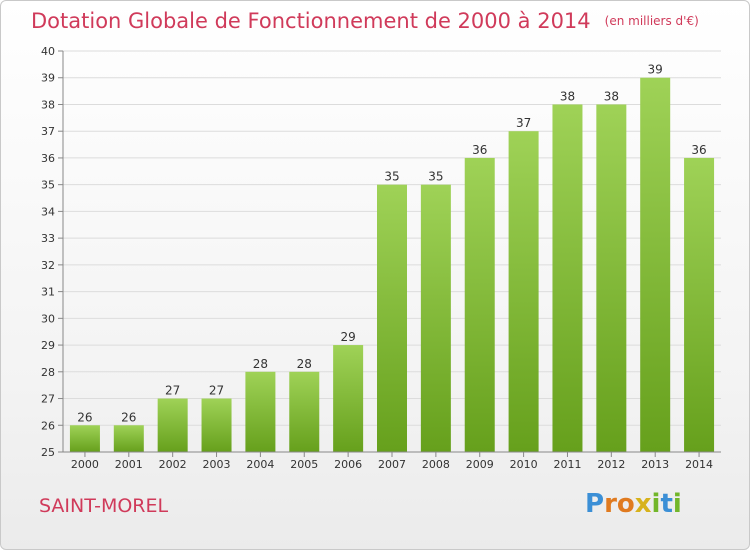 The width and height of the screenshot is (750, 550). Describe the element at coordinates (48, 51) in the screenshot. I see `y-tick-label: 40` at that location.